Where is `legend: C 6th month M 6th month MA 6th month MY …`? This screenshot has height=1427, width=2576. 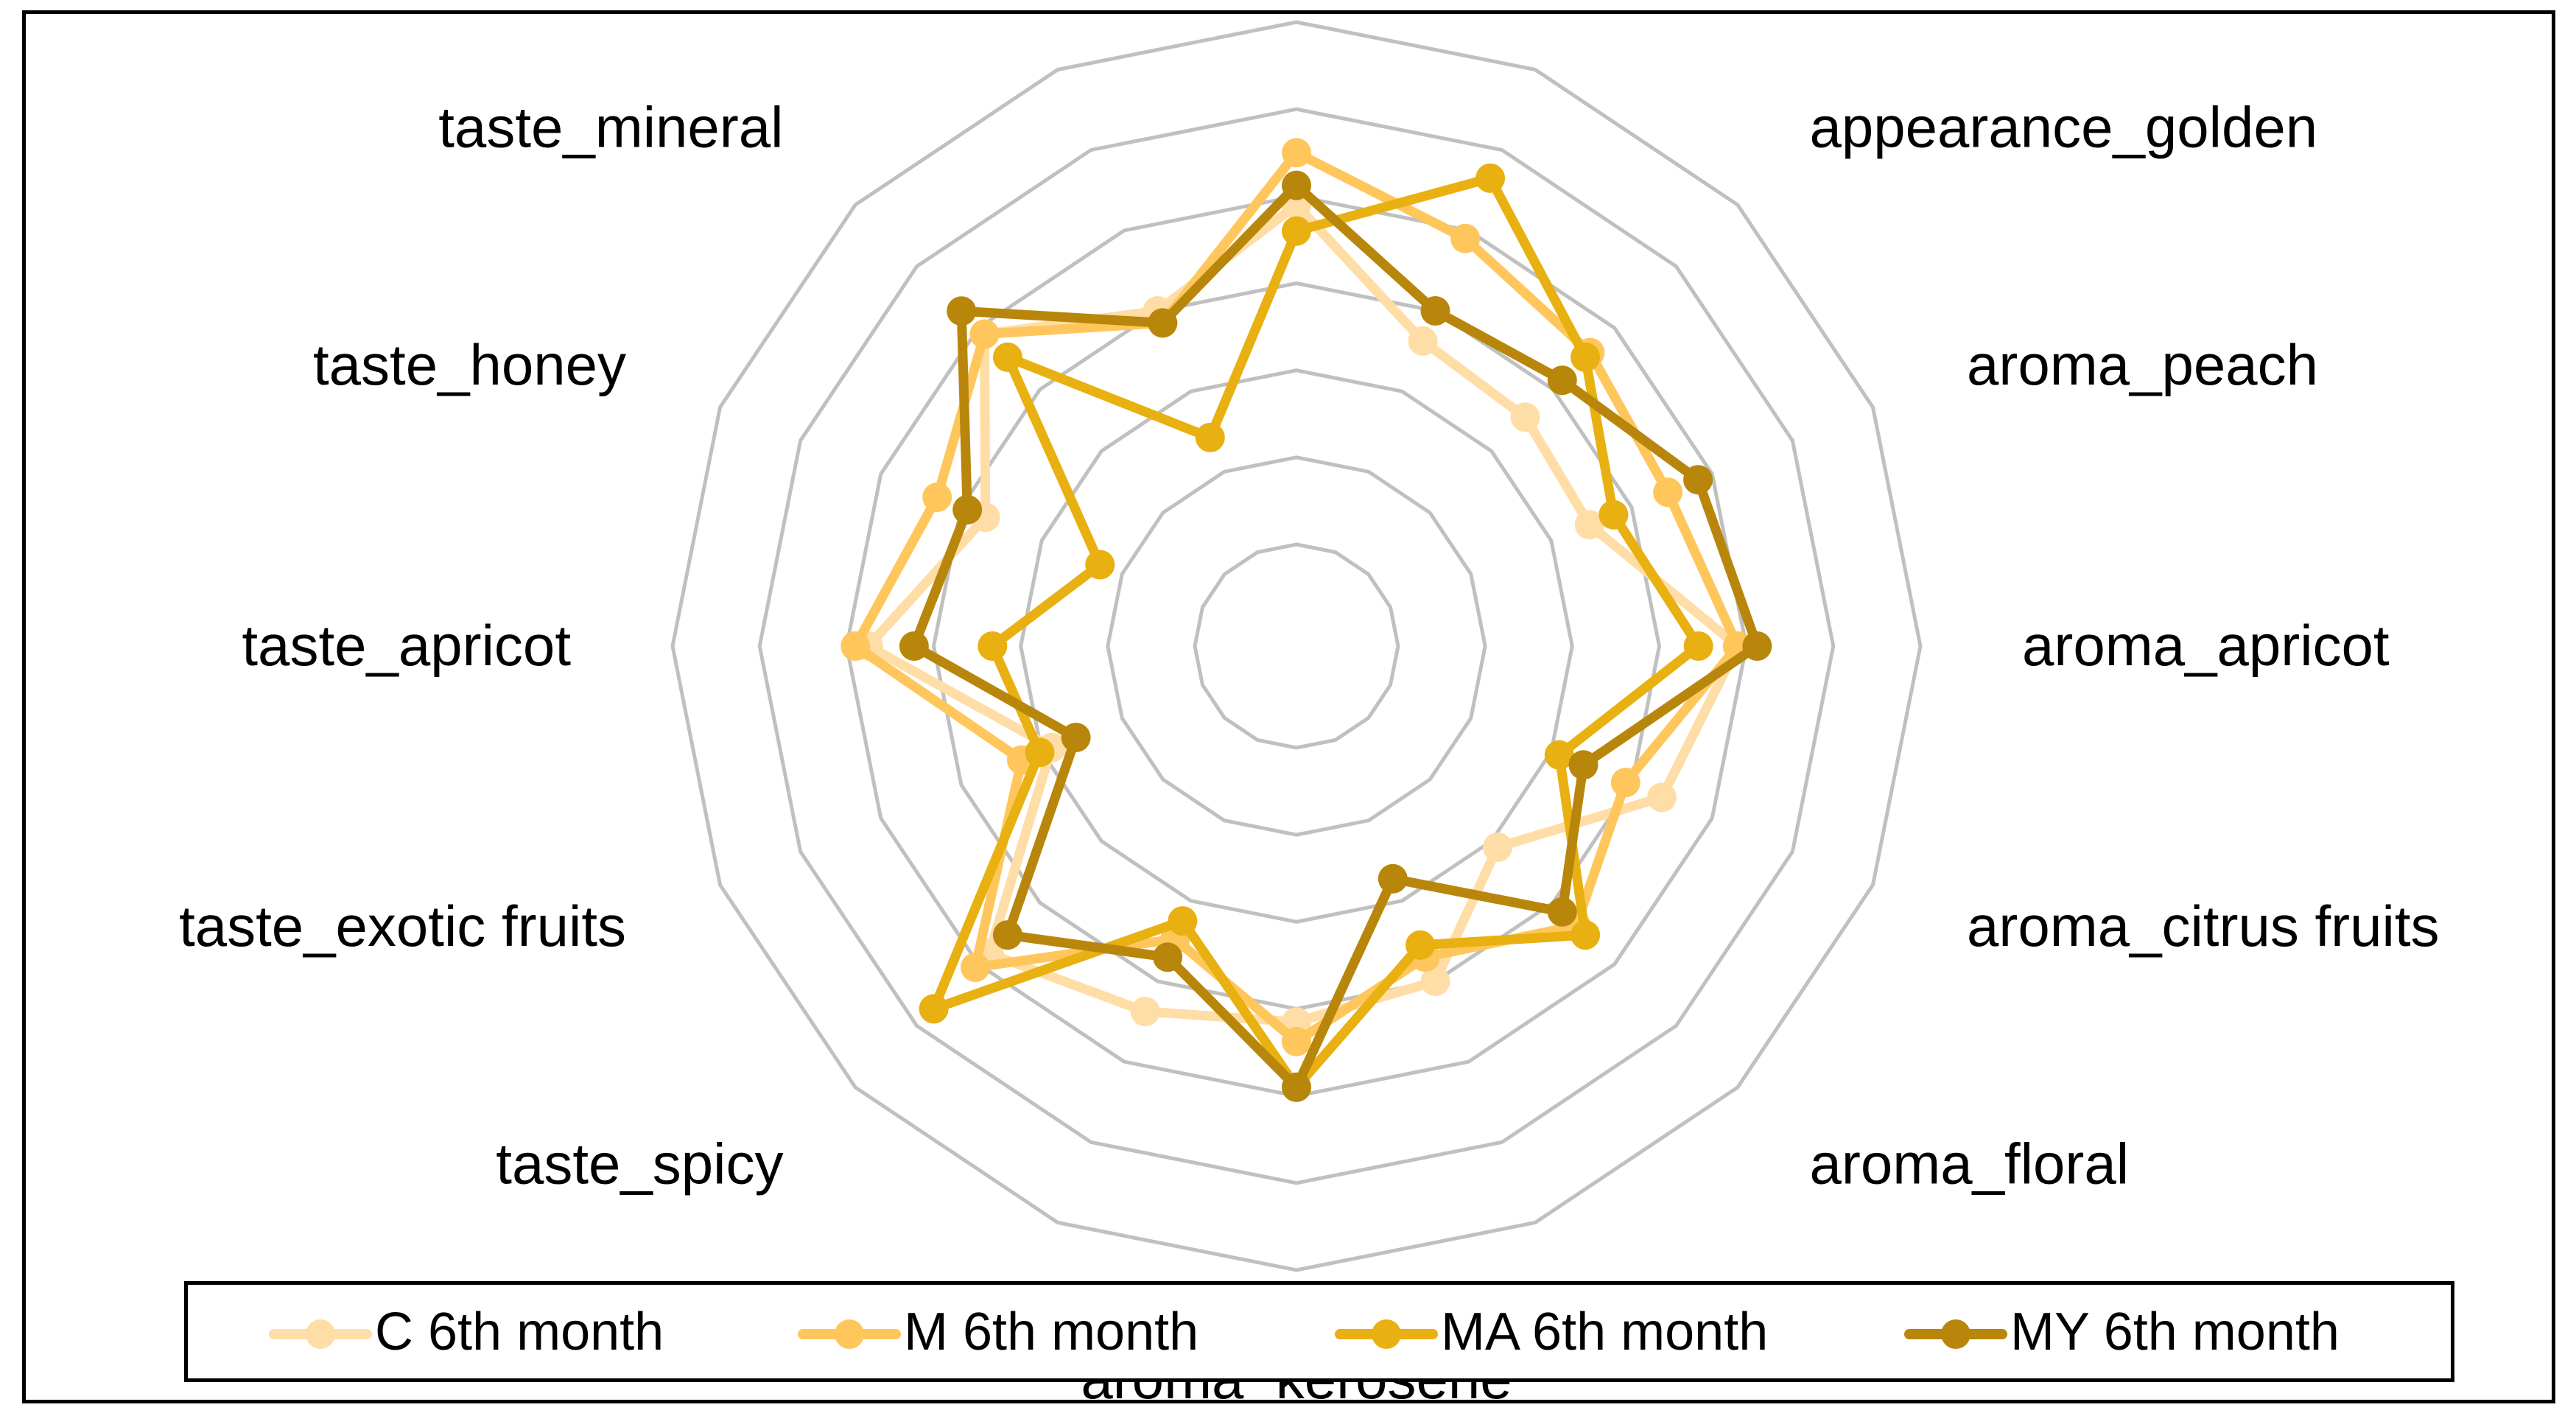 legend: C 6th month M 6th month MA 6th month MY … is located at coordinates (1319, 1331).